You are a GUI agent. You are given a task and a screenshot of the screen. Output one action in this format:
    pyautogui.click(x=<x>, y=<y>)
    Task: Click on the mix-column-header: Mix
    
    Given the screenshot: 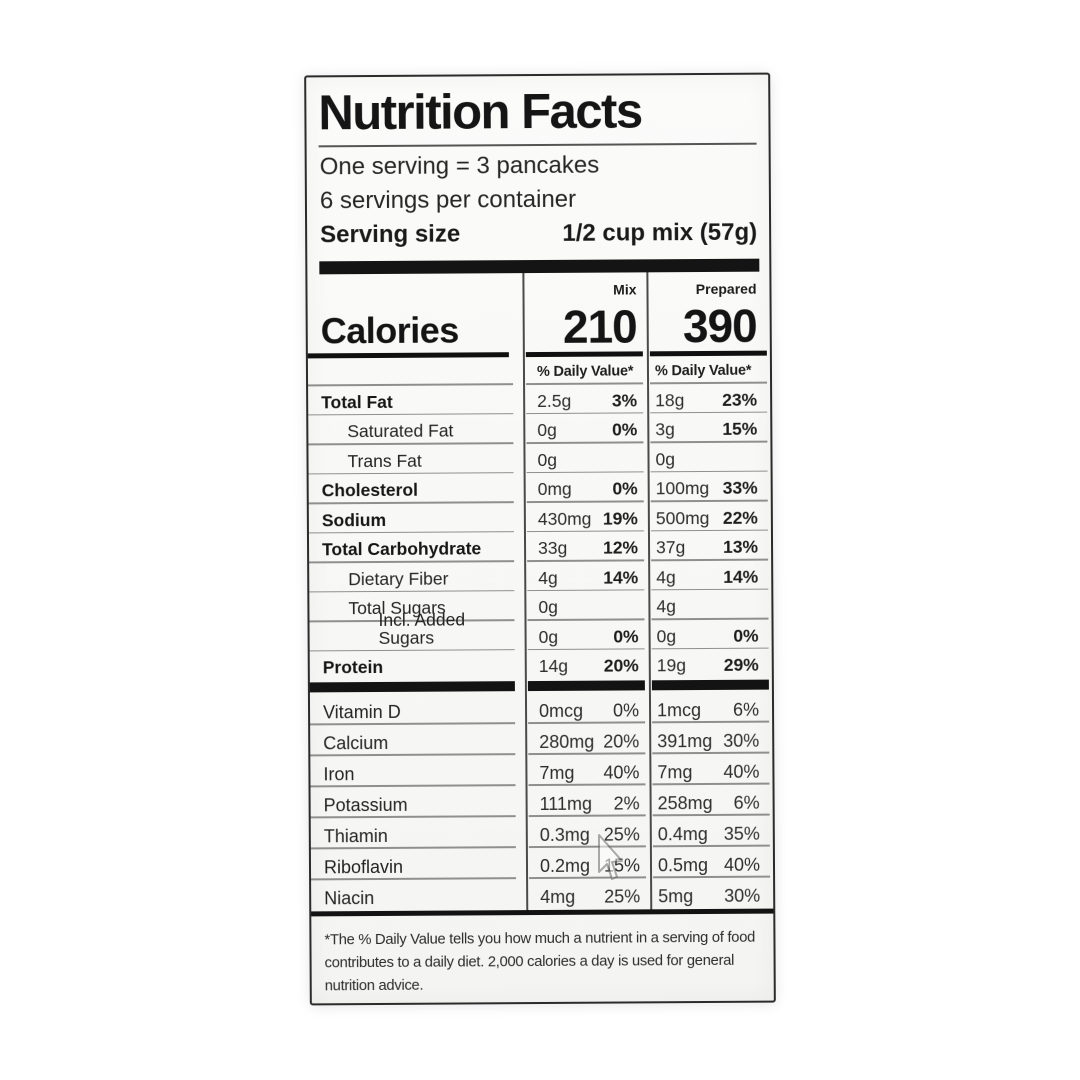 What is the action you would take?
    pyautogui.click(x=625, y=289)
    